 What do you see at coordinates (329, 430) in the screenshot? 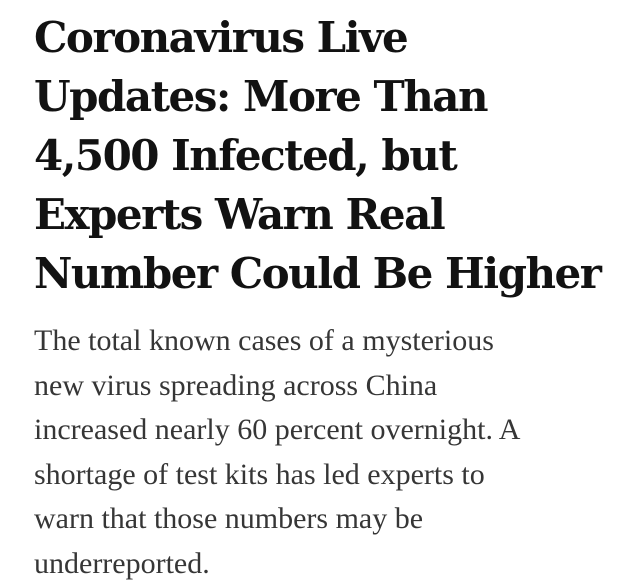
I see `summary-line: increased nearly 60 percent overnight. A` at bounding box center [329, 430].